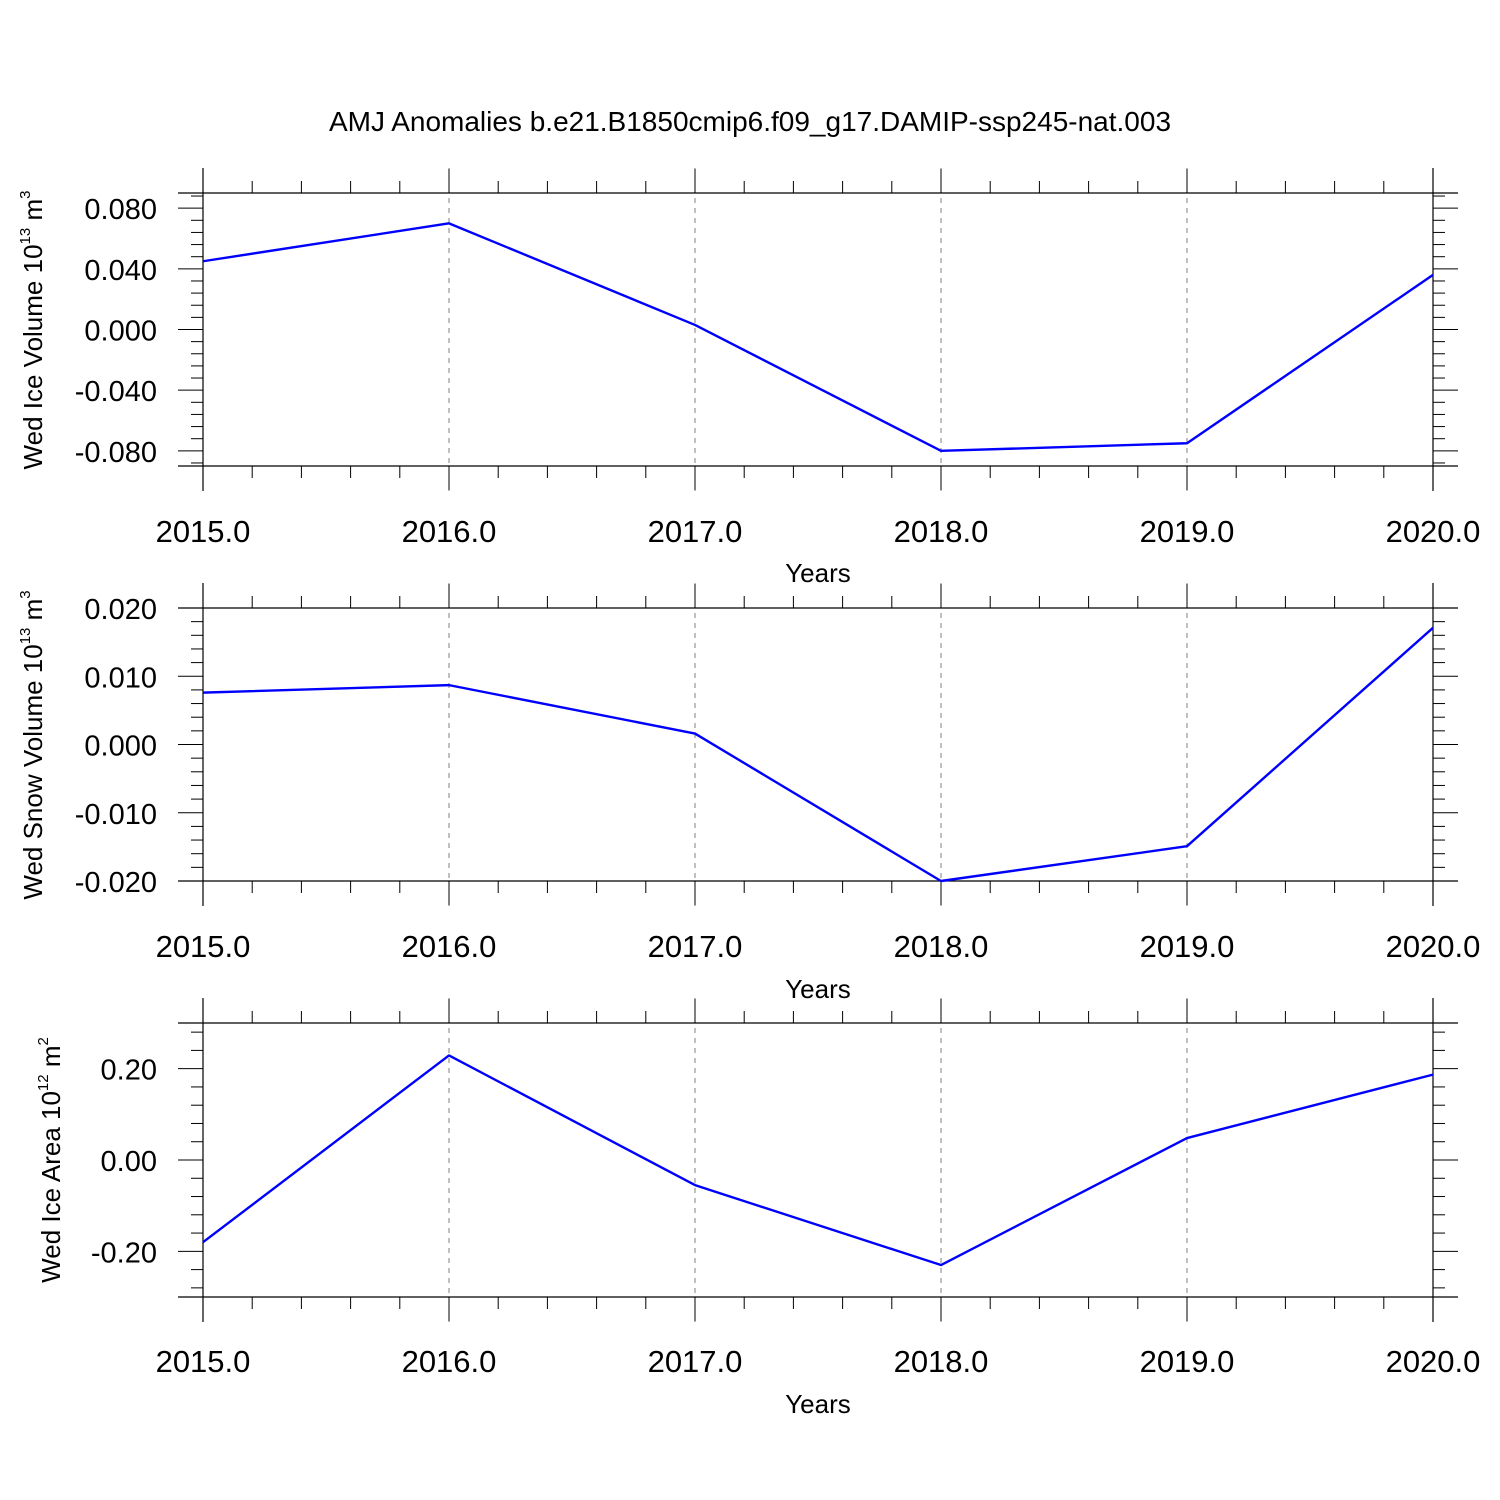 The width and height of the screenshot is (1500, 1500). I want to click on y-tick-label: -0.010, so click(116, 815).